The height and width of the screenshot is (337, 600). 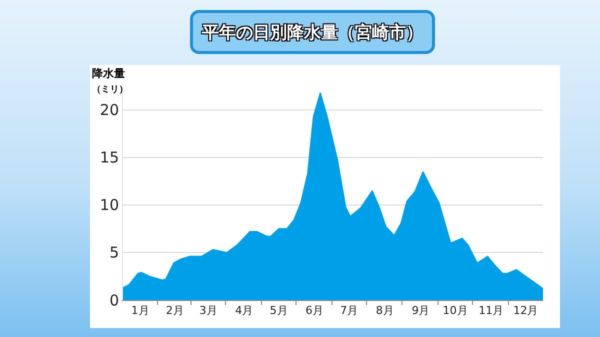 I want to click on annotation: （ミリ）, so click(x=110, y=90).